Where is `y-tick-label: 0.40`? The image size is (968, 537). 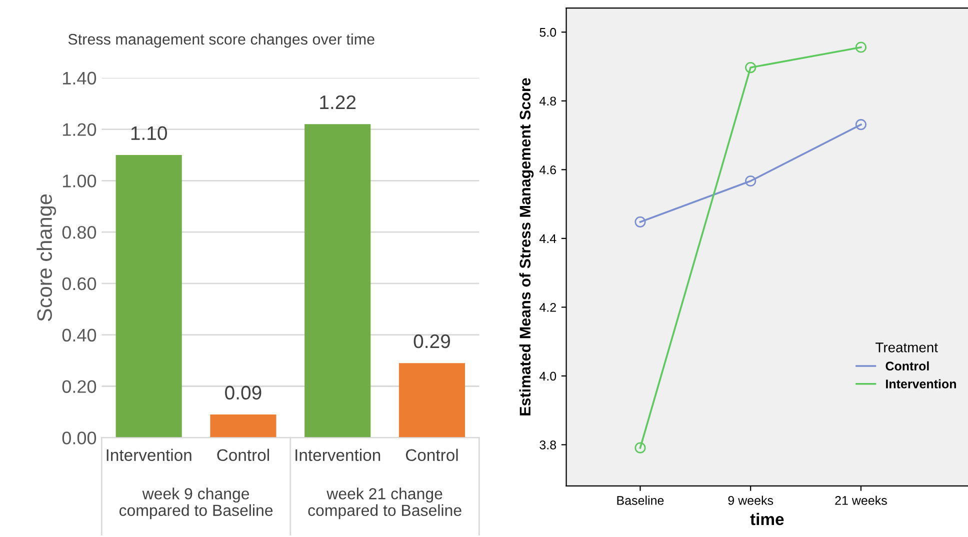 y-tick-label: 0.40 is located at coordinates (79, 335).